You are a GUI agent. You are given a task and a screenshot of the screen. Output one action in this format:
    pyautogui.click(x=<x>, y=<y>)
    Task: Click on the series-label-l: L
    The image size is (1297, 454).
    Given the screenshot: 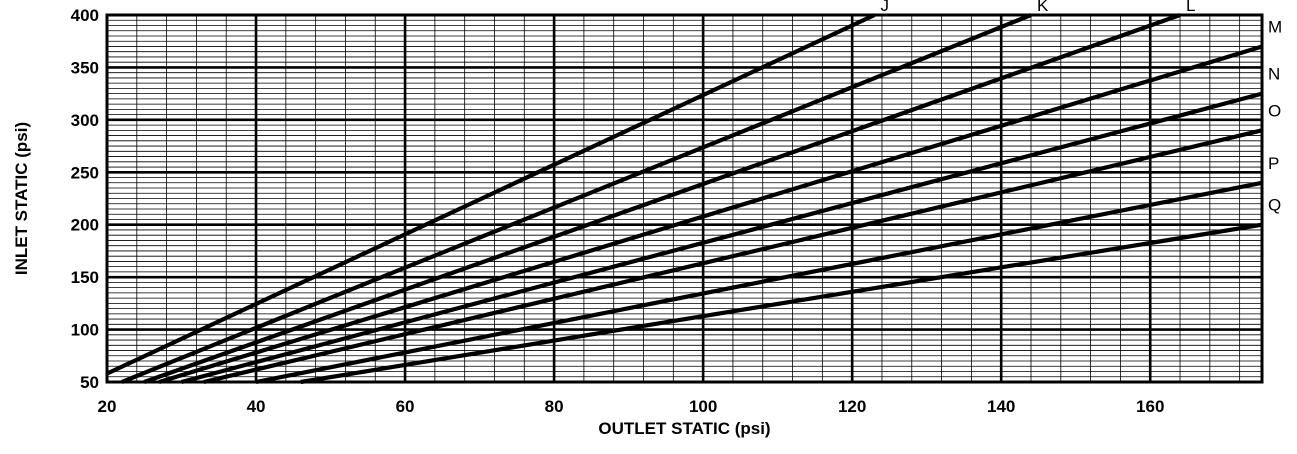 What is the action you would take?
    pyautogui.click(x=1190, y=7)
    